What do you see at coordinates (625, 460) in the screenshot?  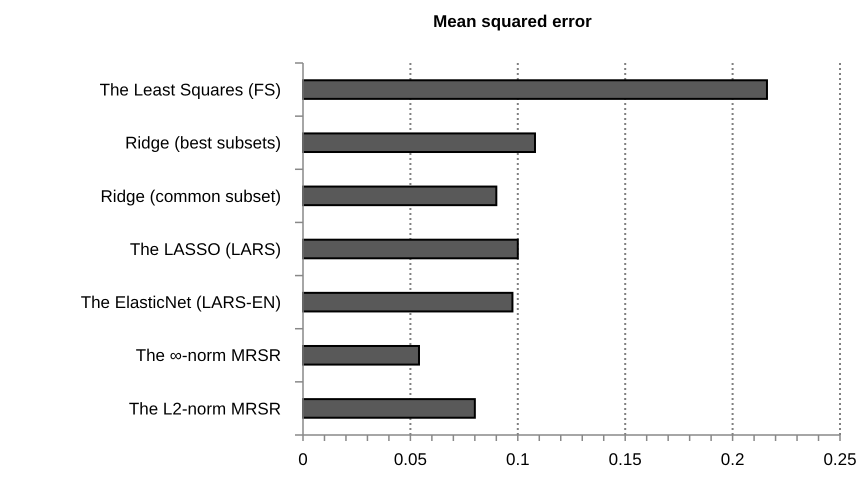 I see `x-tick-label: 0.15` at bounding box center [625, 460].